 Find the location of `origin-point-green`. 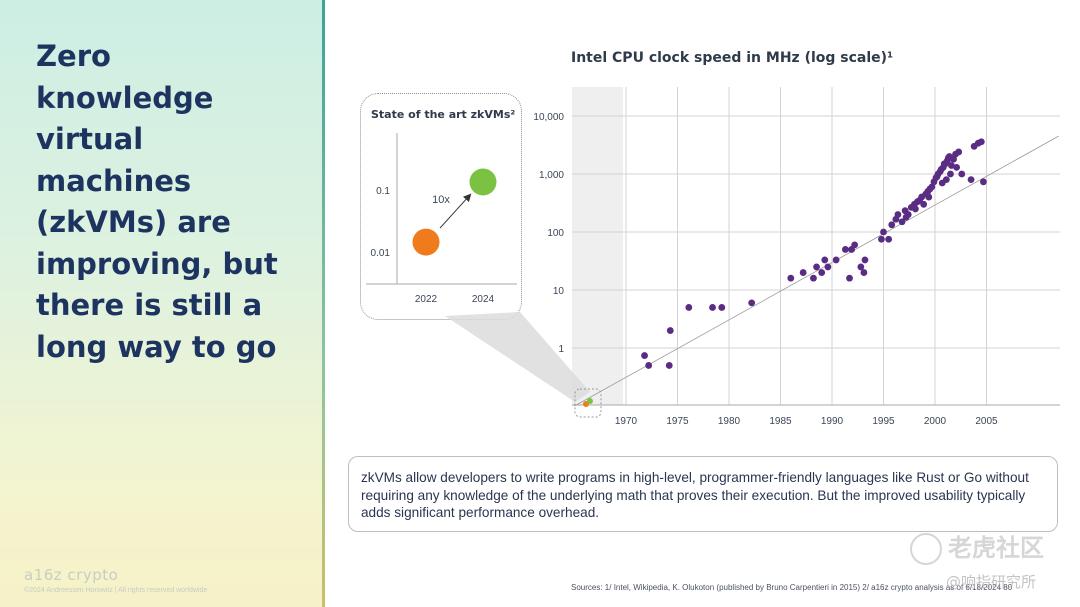

origin-point-green is located at coordinates (590, 401).